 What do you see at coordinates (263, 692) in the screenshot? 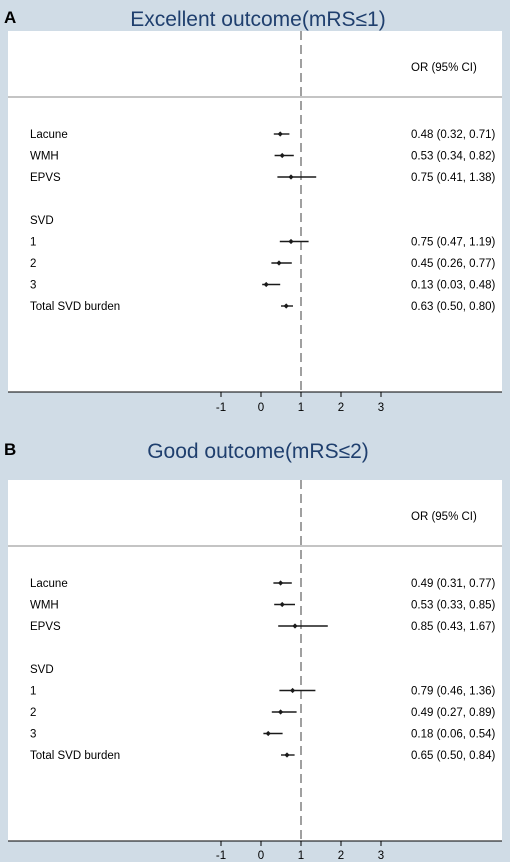
I see `estimate-row: 1 0.79 (0.46, 1.36)` at bounding box center [263, 692].